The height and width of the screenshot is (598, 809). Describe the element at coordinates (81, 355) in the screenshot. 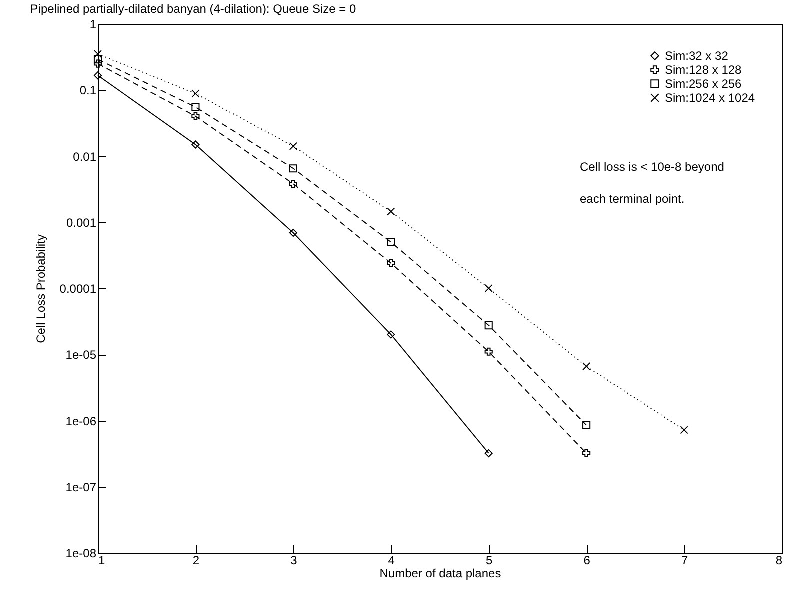

I see `y-tick-label: 1e-05` at that location.